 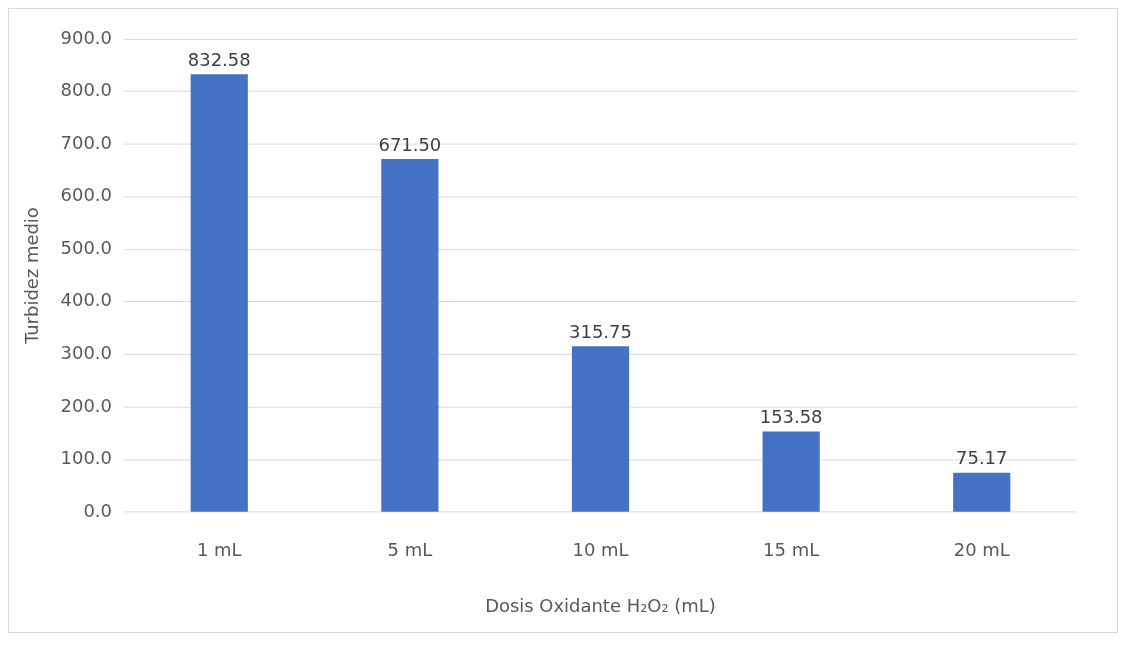 I want to click on x-tick-label: 10 mL, so click(x=600, y=549).